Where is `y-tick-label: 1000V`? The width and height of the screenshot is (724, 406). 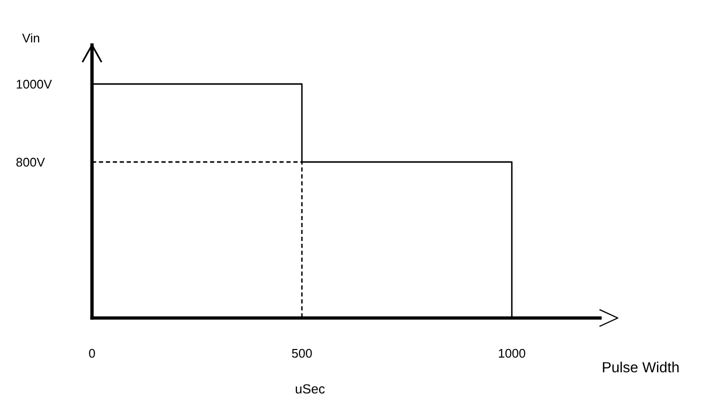 y-tick-label: 1000V is located at coordinates (34, 84).